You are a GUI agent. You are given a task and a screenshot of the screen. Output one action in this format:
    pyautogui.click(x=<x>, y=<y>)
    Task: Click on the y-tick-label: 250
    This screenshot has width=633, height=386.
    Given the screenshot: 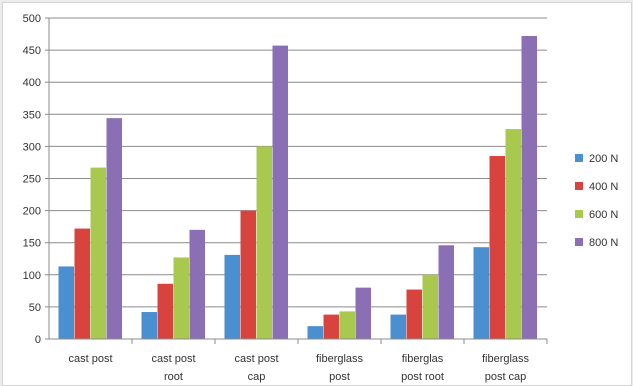 What is the action you would take?
    pyautogui.click(x=32, y=180)
    